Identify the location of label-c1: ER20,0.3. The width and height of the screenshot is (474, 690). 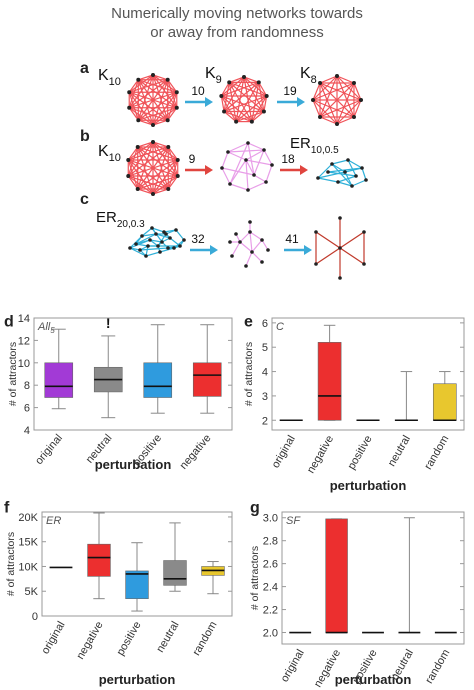
(120, 219).